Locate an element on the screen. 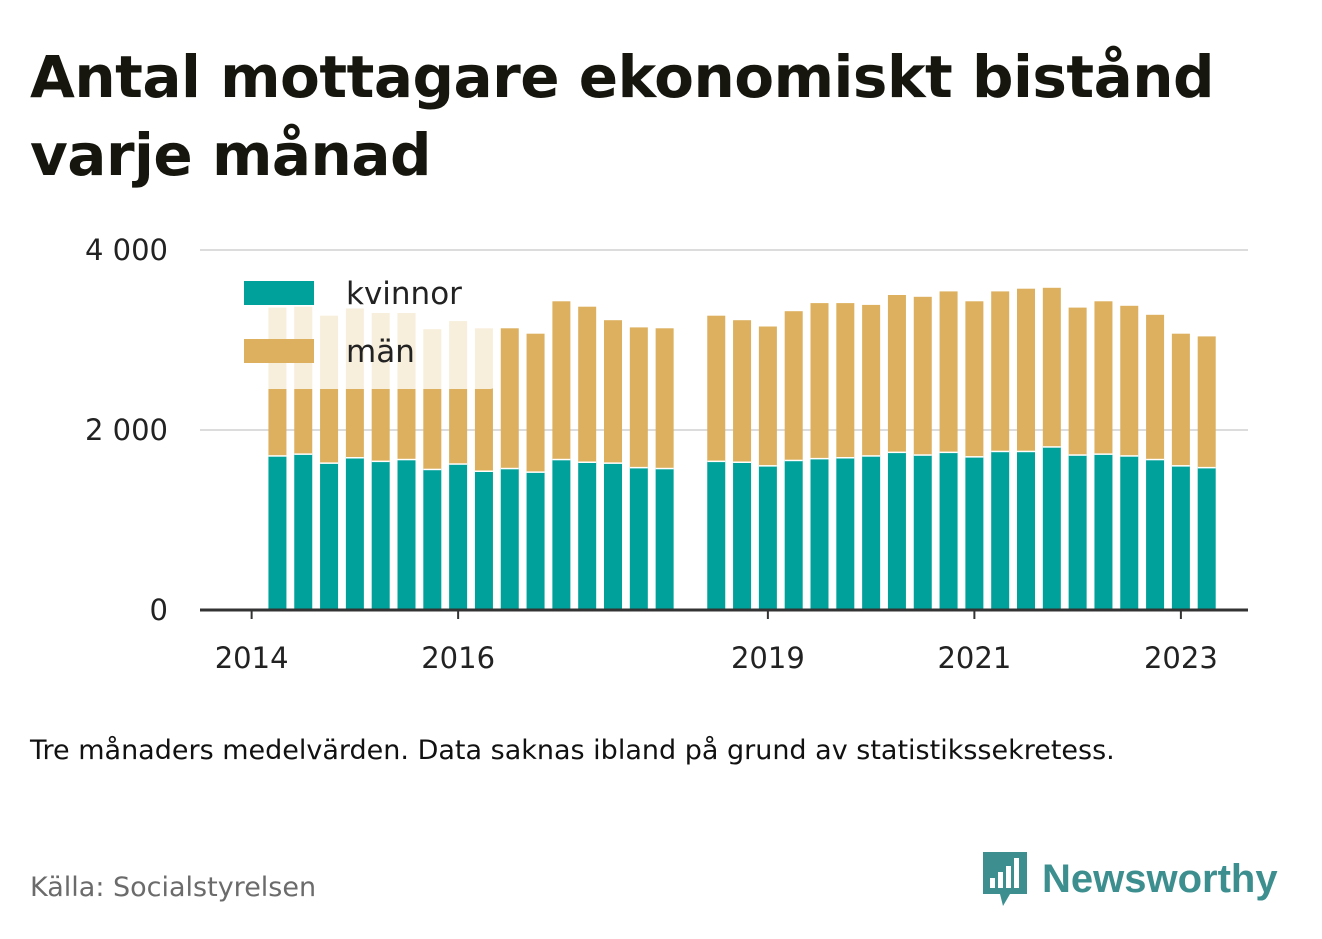  source-credit: Källa: Socialstyrelsen is located at coordinates (173, 887).